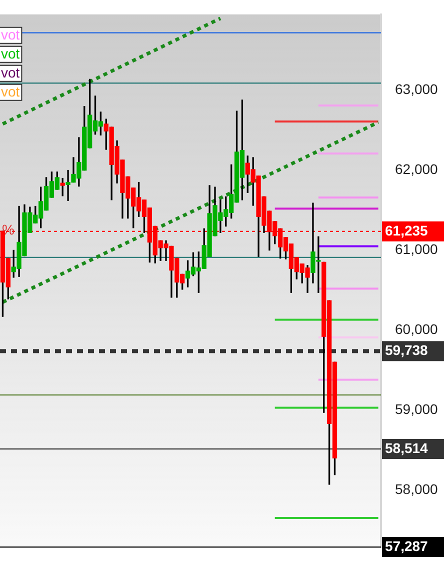 This screenshot has height=562, width=444. I want to click on y-tick-label: 59,000, so click(416, 408).